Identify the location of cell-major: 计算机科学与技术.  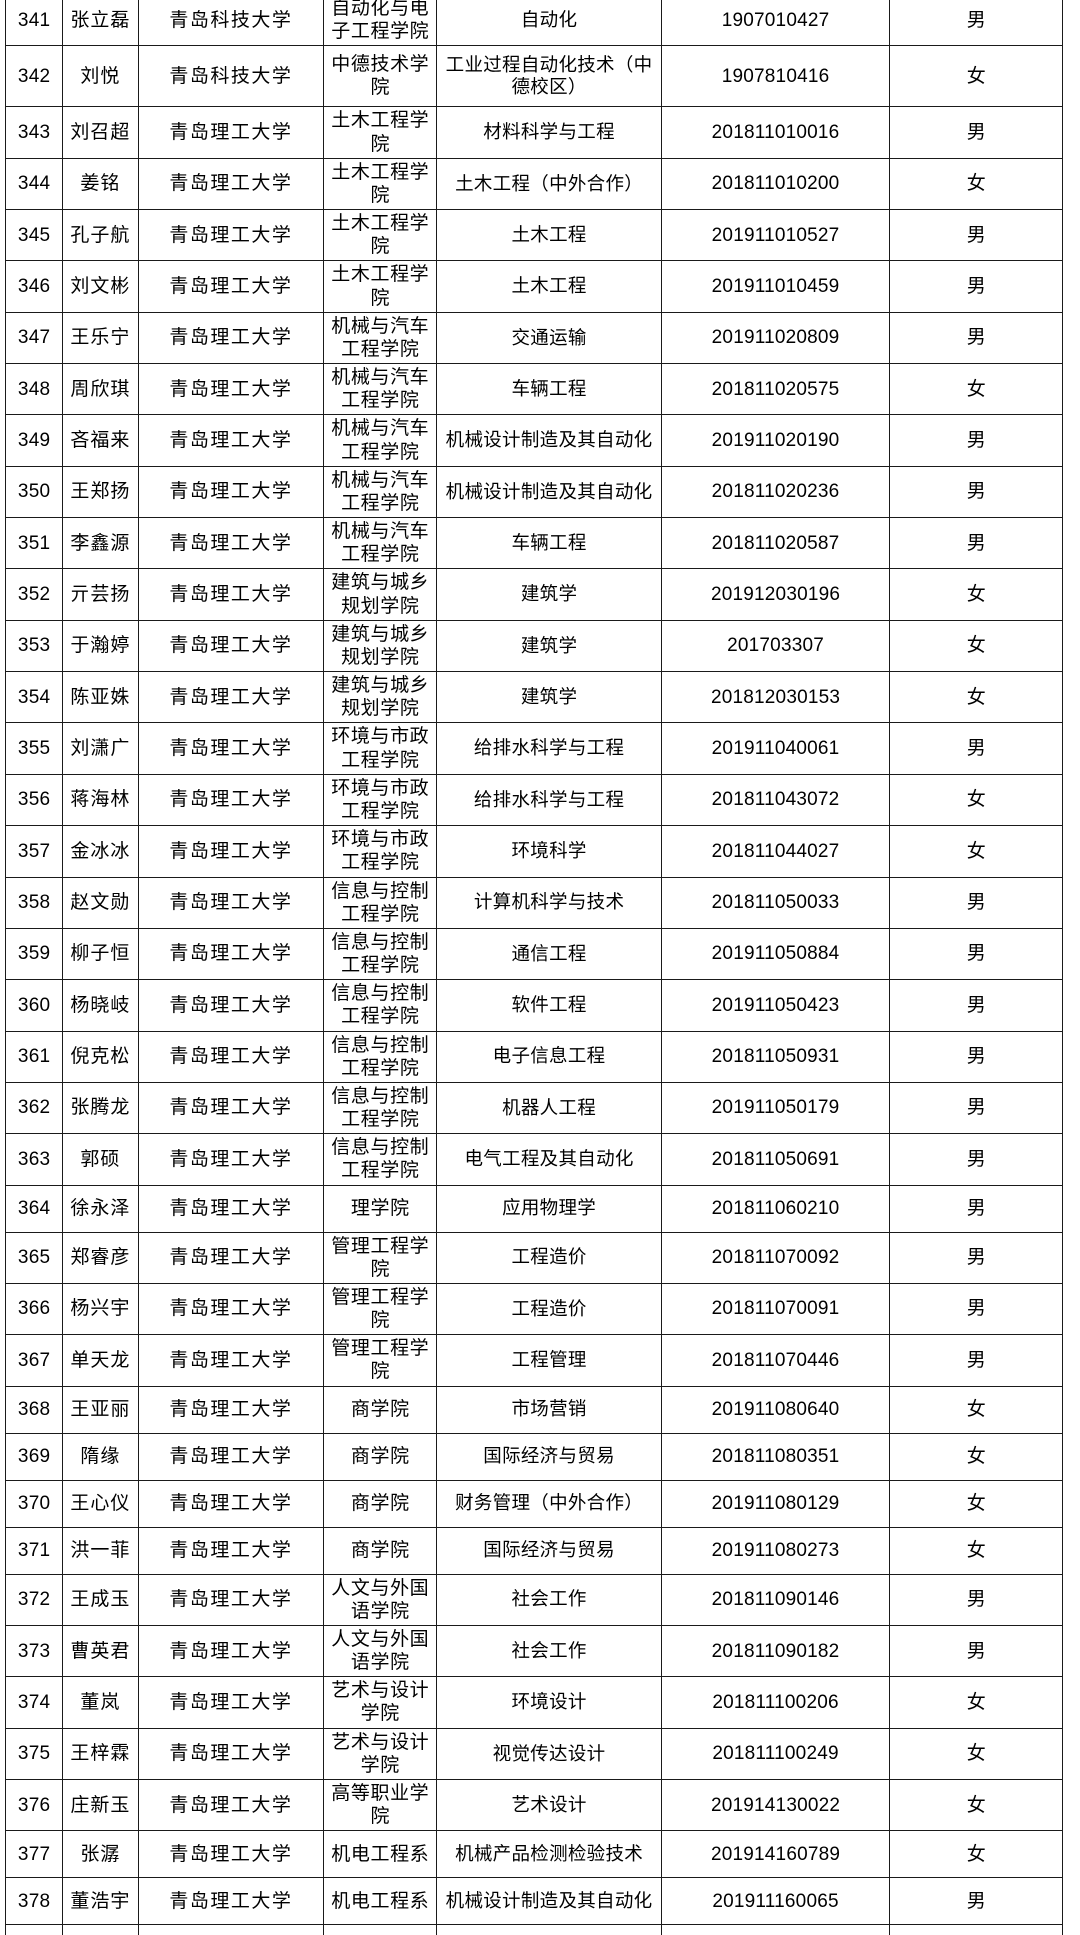
(549, 902).